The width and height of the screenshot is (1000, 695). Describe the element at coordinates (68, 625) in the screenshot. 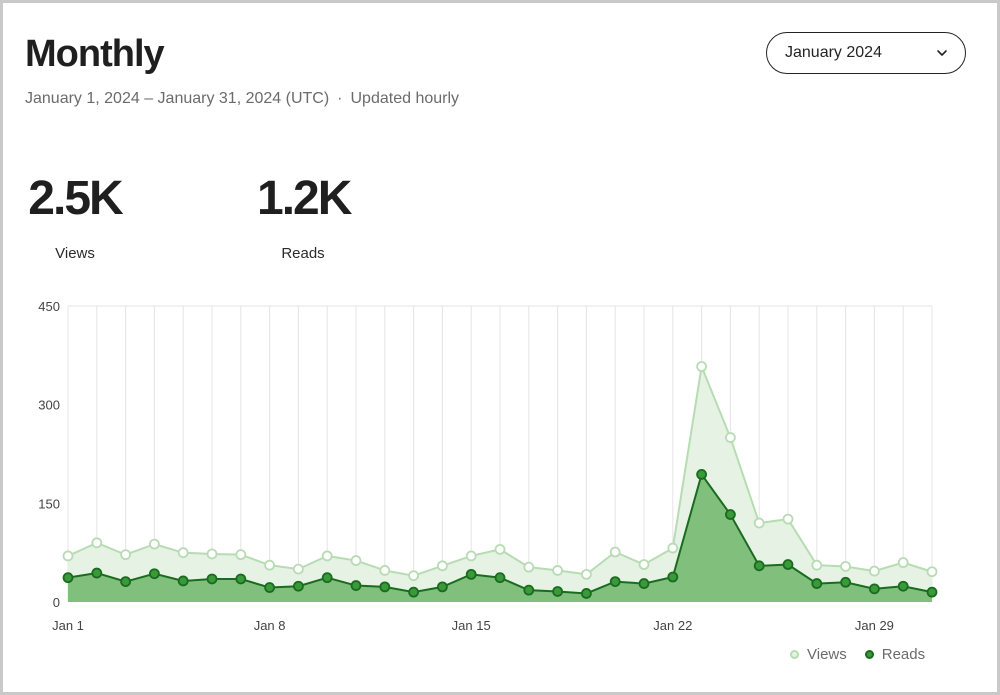

I see `x-tick-label: Jan 1` at that location.